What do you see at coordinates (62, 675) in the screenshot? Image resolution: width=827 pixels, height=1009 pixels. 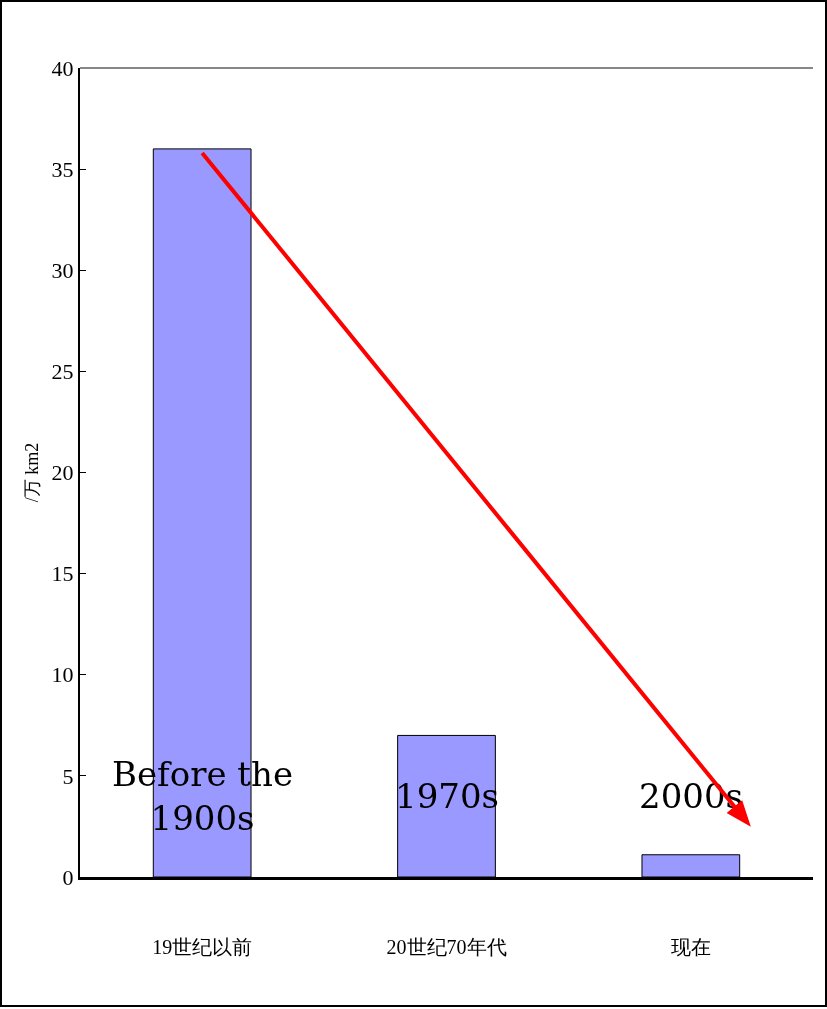 I see `y-tick-label: 10` at bounding box center [62, 675].